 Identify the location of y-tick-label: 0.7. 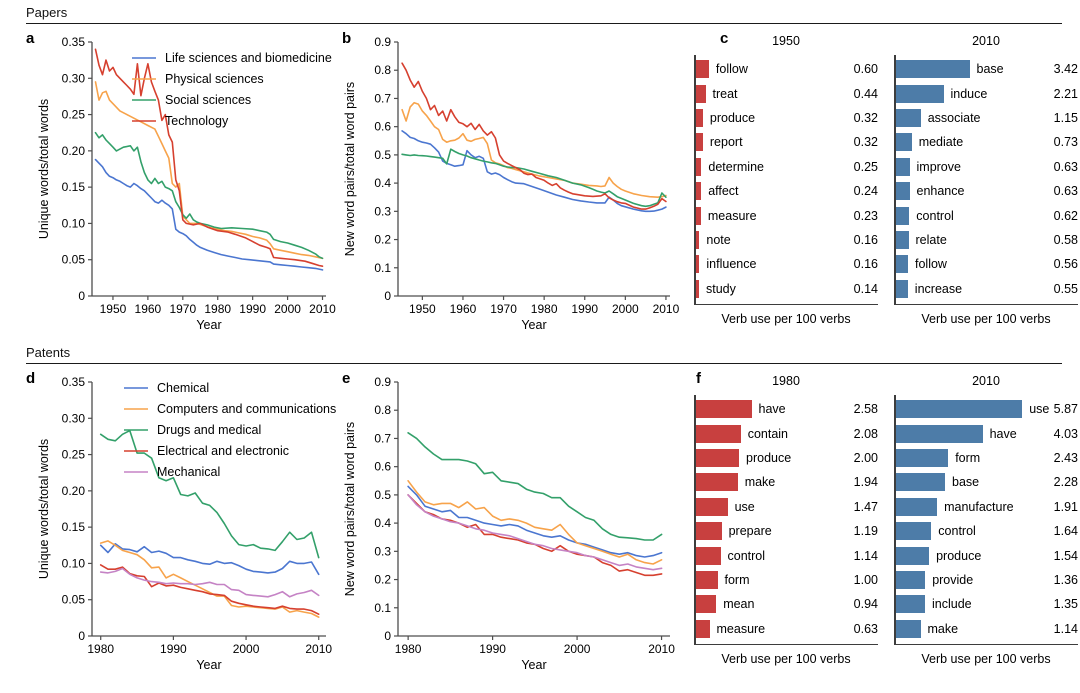
(382, 438).